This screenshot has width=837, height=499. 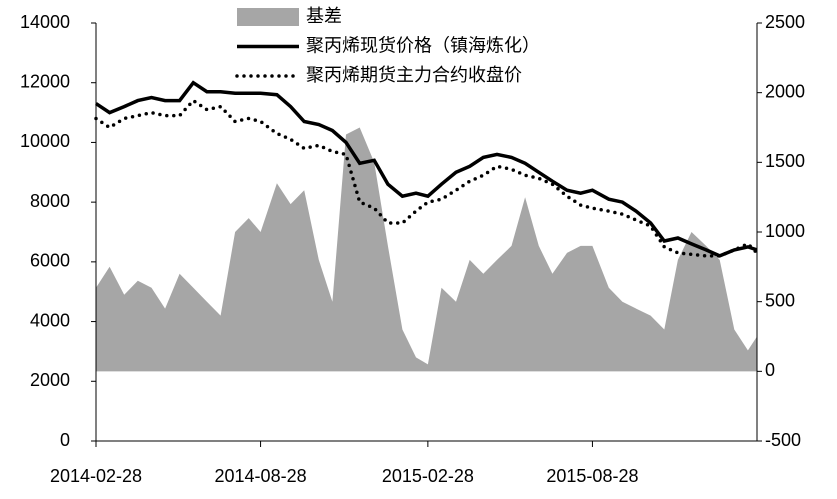 I want to click on y2-tick-label: 1000, so click(x=785, y=231).